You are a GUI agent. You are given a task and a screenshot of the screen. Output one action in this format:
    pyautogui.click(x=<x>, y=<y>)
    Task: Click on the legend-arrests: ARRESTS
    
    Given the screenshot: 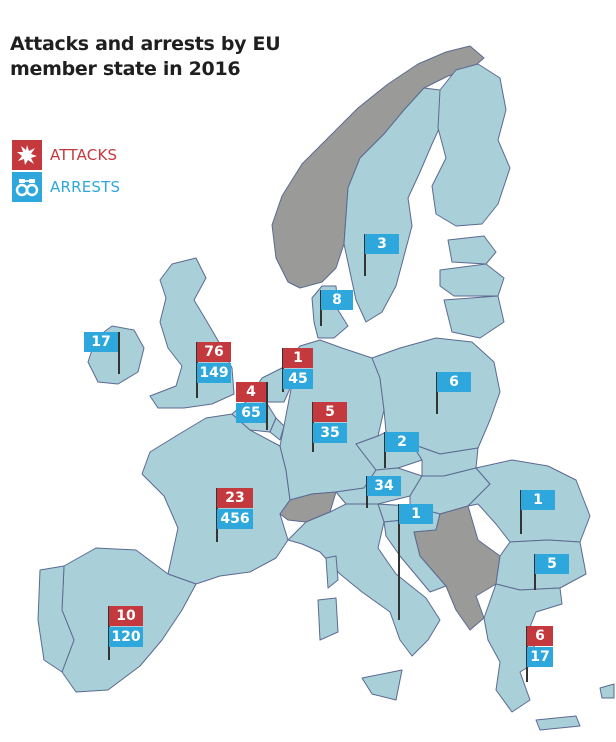 What is the action you would take?
    pyautogui.click(x=66, y=187)
    